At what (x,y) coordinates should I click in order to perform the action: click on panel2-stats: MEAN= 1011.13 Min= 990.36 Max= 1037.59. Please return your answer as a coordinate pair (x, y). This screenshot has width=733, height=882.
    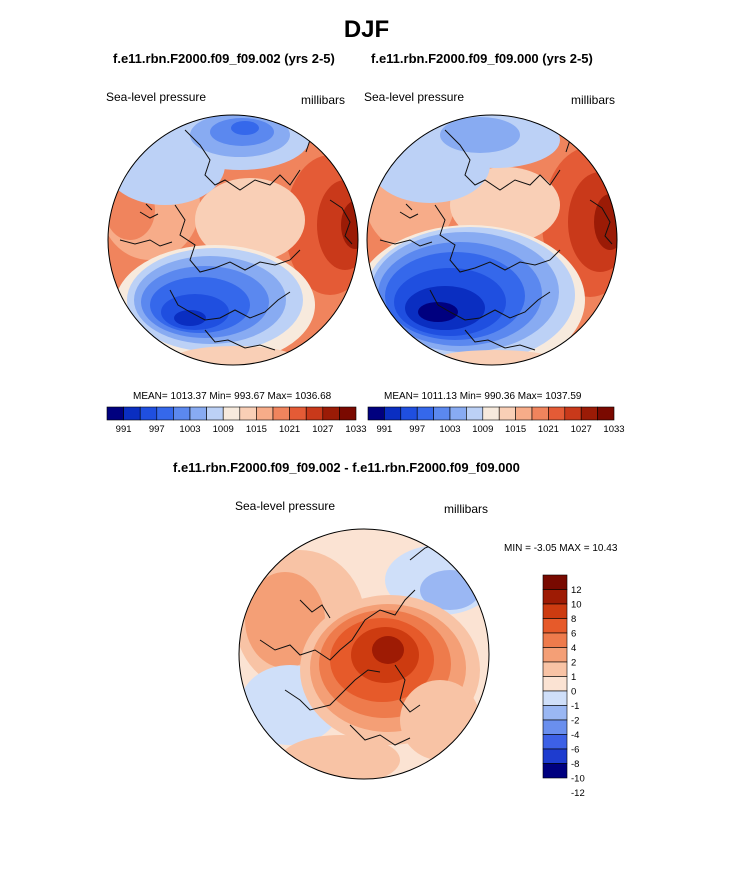
    Looking at the image, I should click on (483, 396).